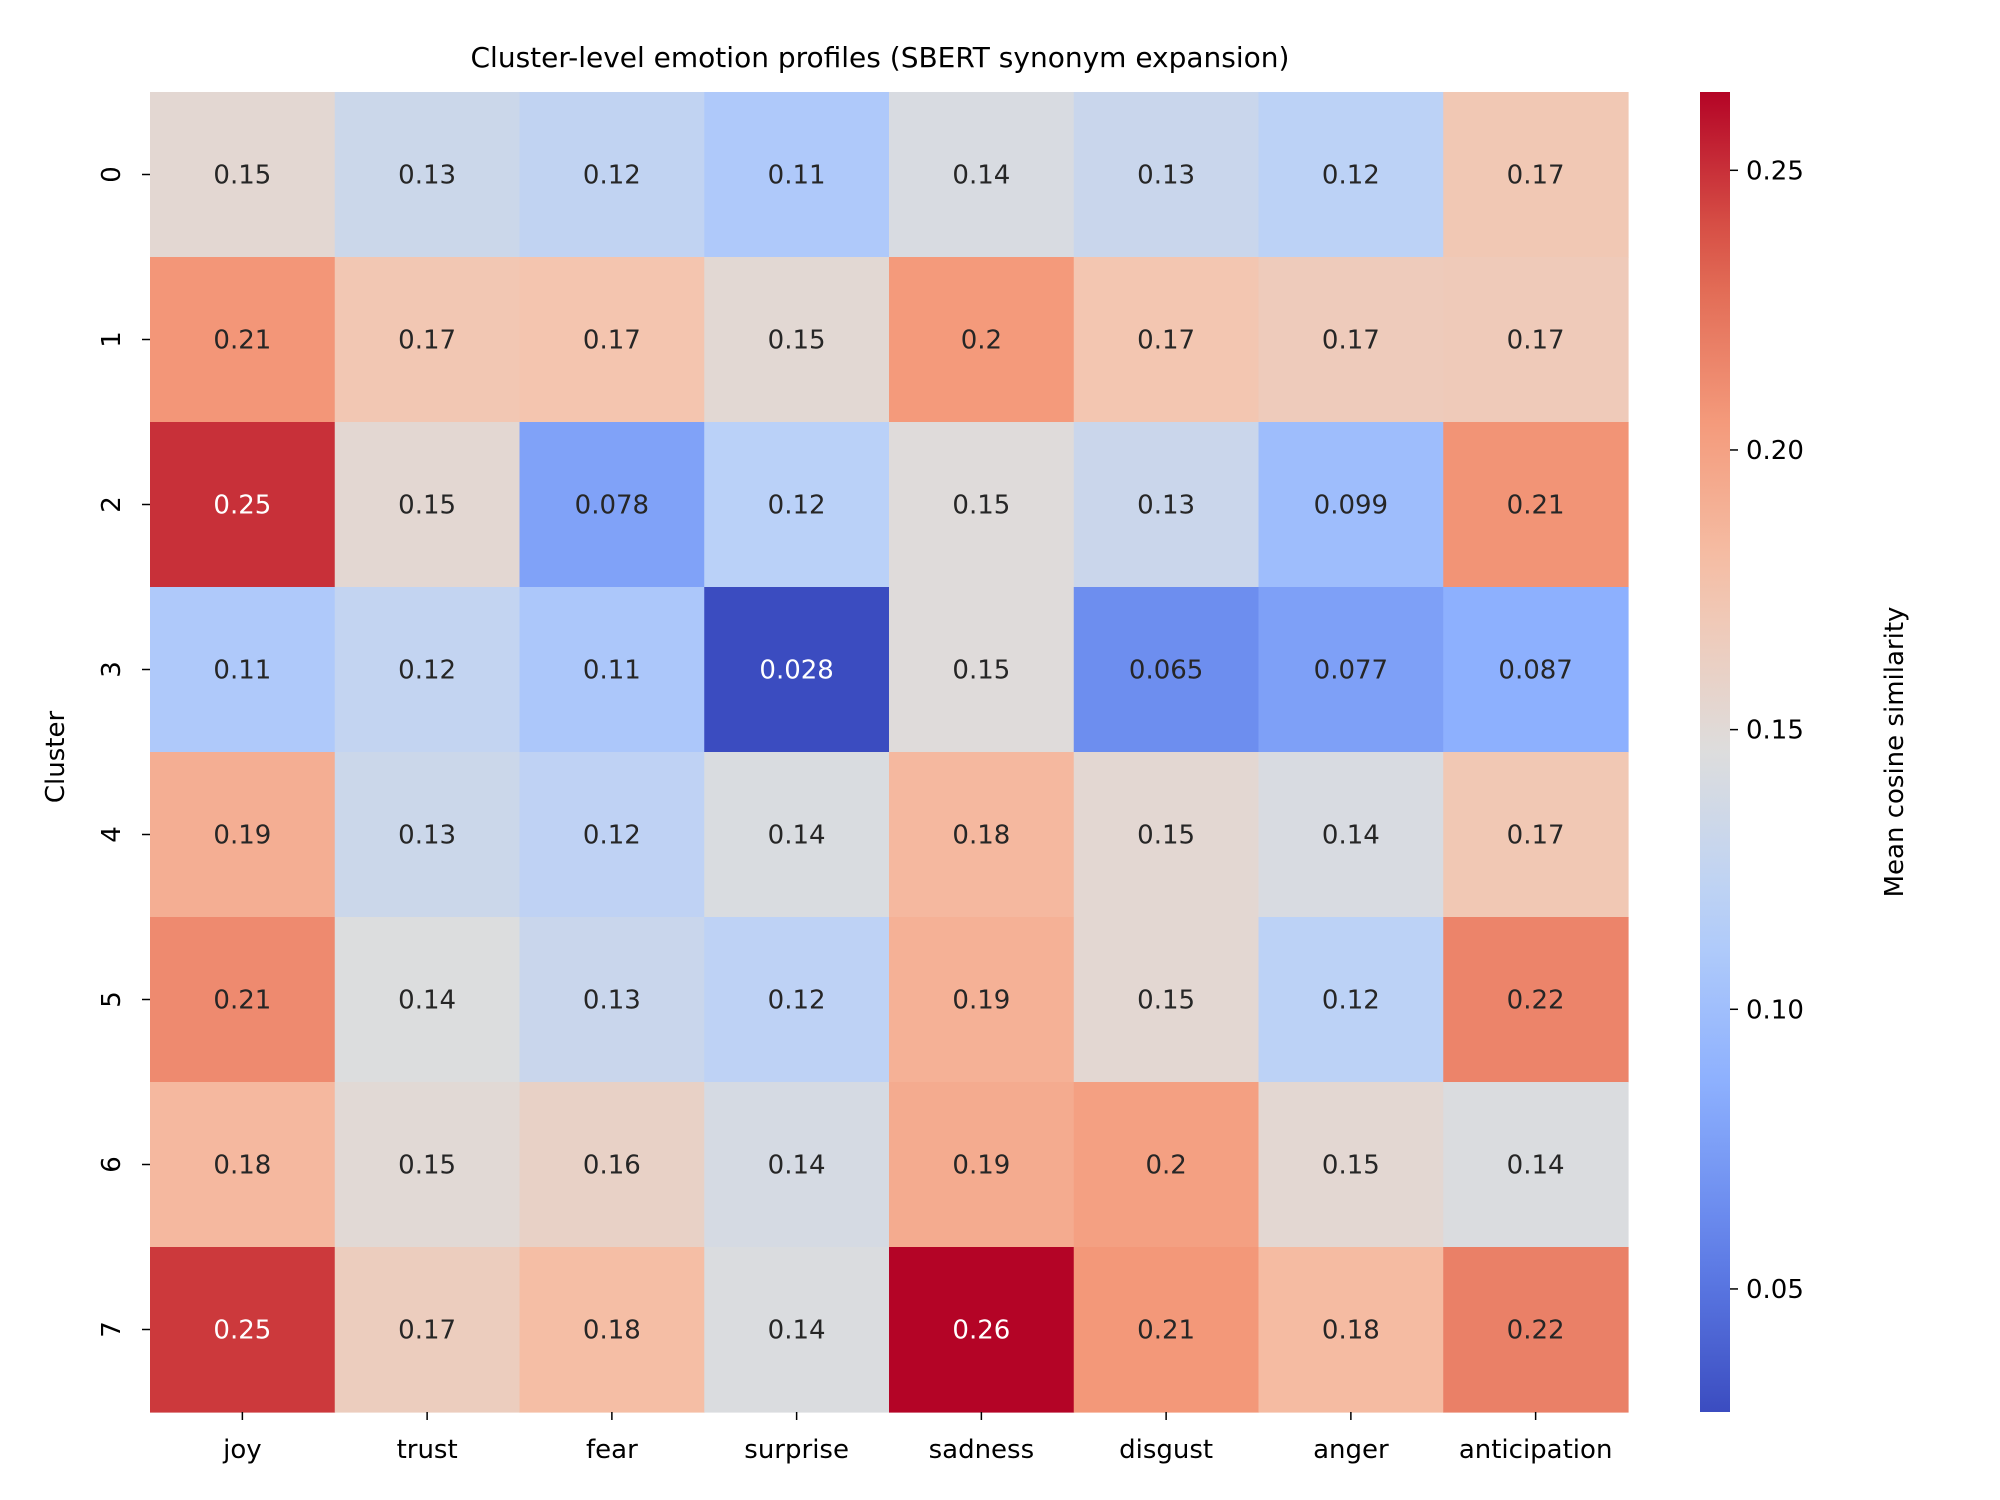  I want to click on heatmap-cell-r4-joy, so click(243, 835).